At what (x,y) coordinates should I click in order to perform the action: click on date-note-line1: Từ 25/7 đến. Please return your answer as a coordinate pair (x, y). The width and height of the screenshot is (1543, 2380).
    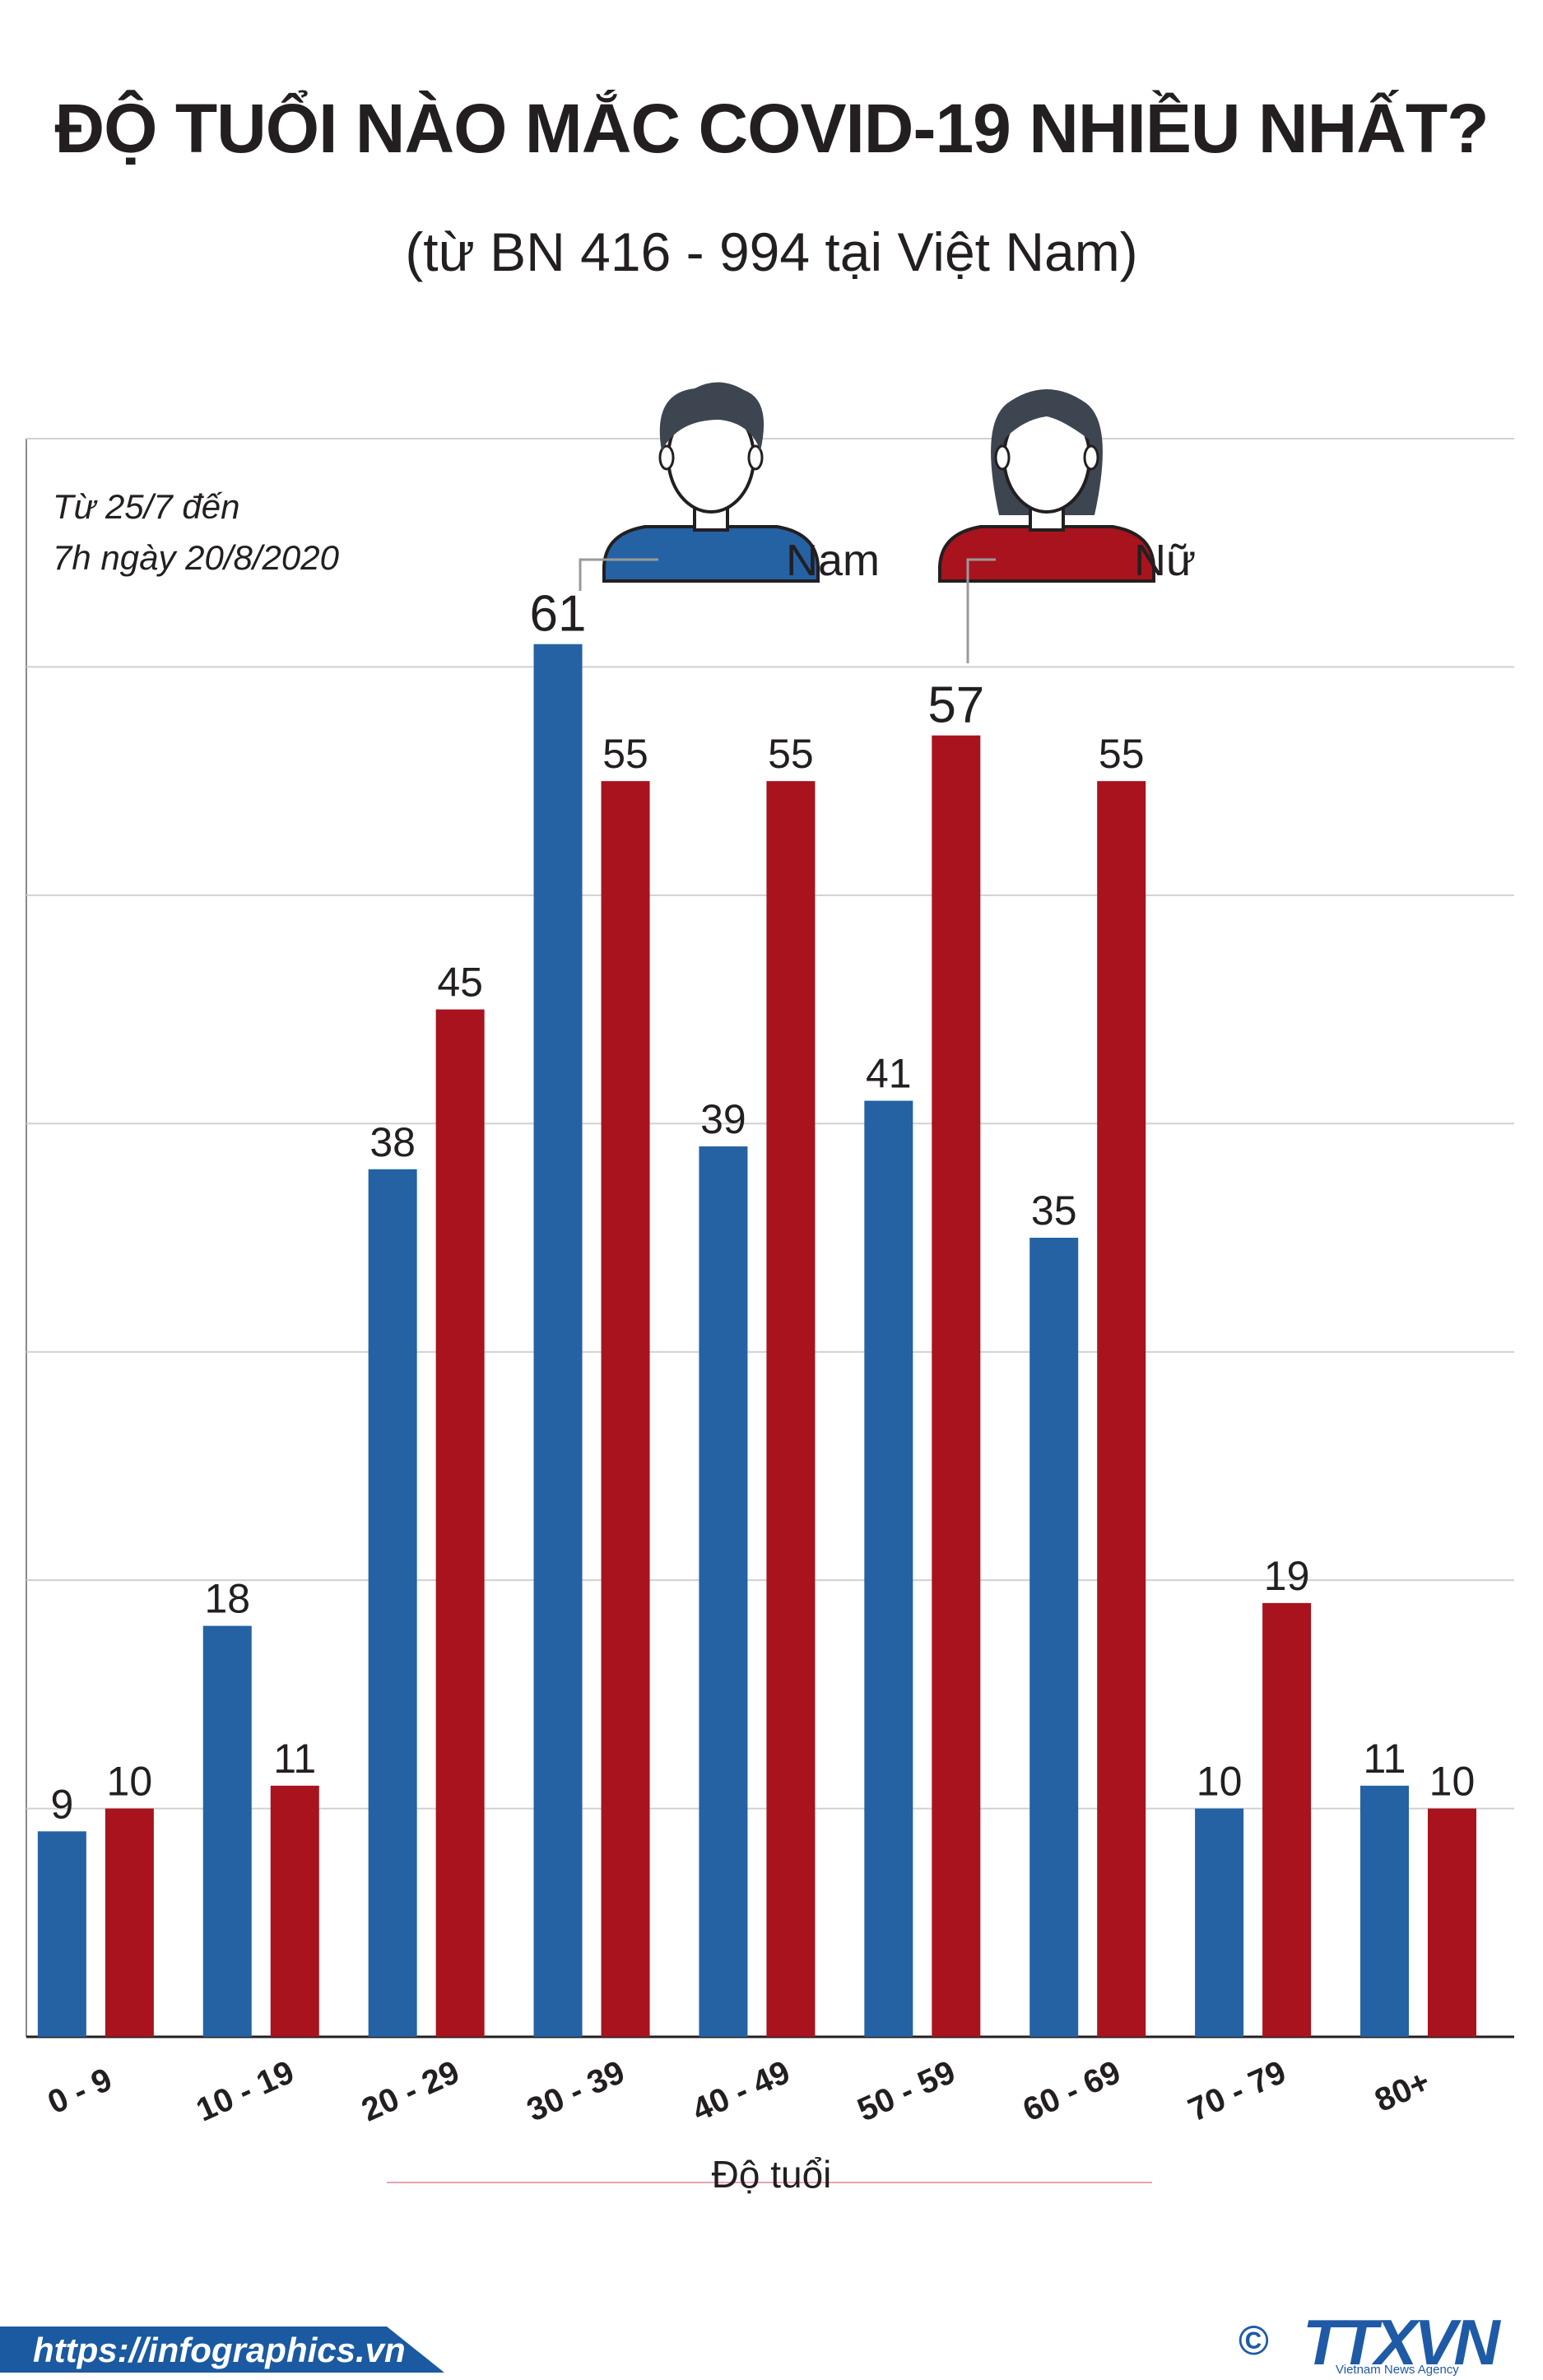
    Looking at the image, I should click on (146, 506).